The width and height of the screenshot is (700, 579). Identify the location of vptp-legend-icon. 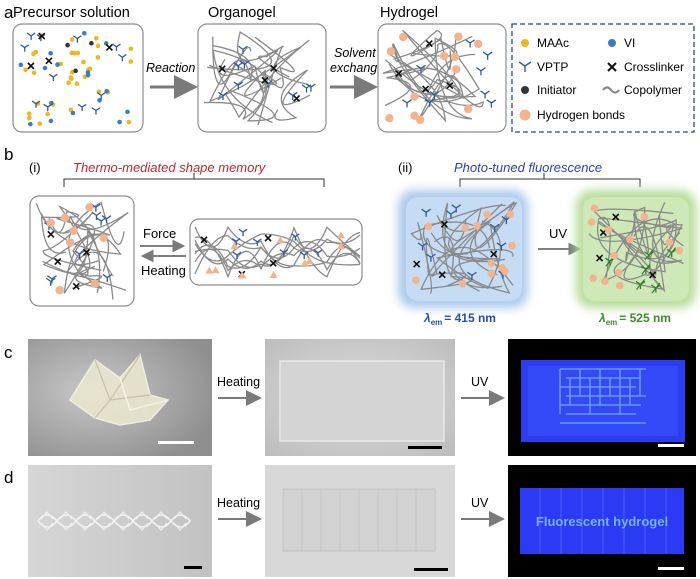
(525, 66).